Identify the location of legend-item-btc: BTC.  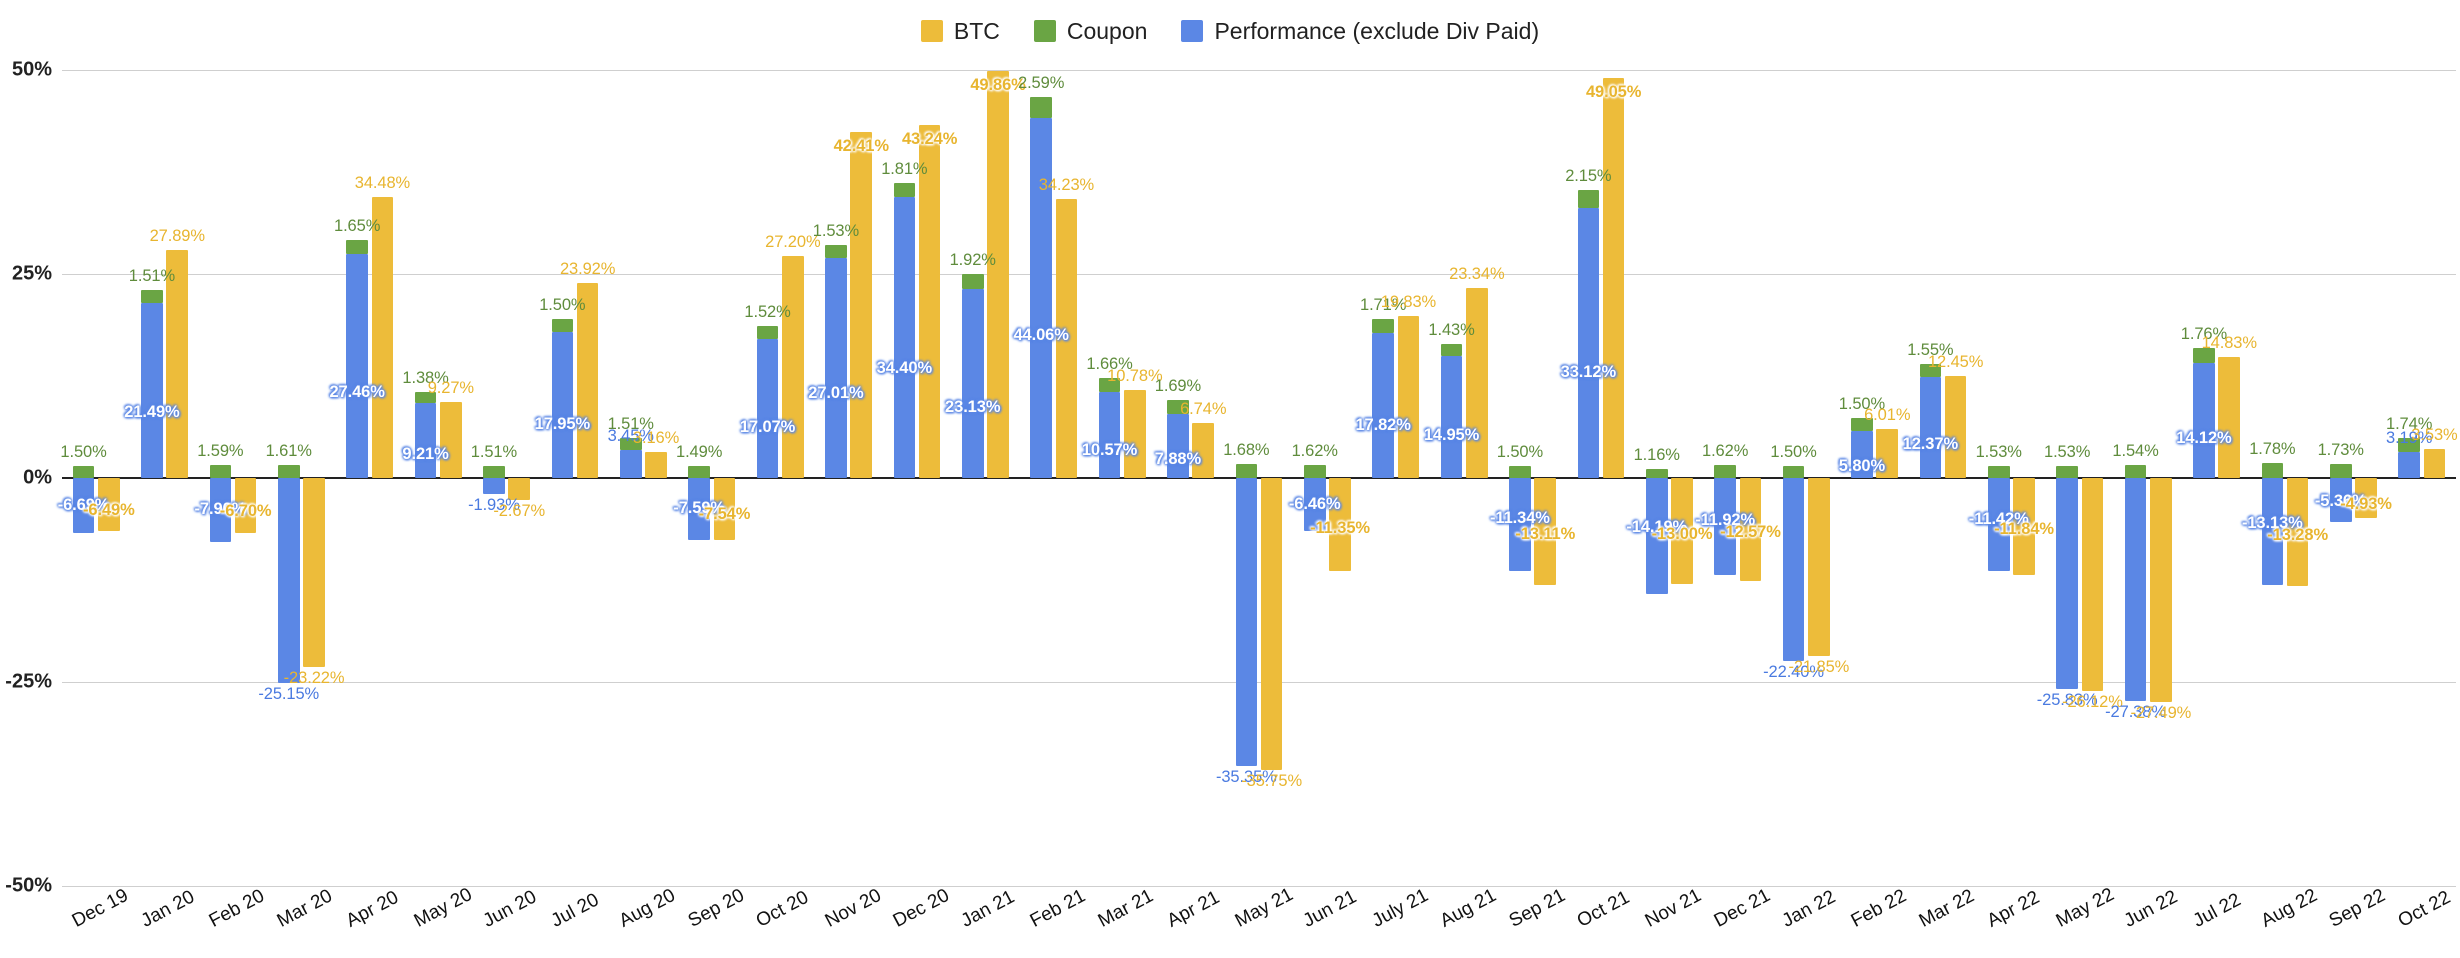
(960, 31).